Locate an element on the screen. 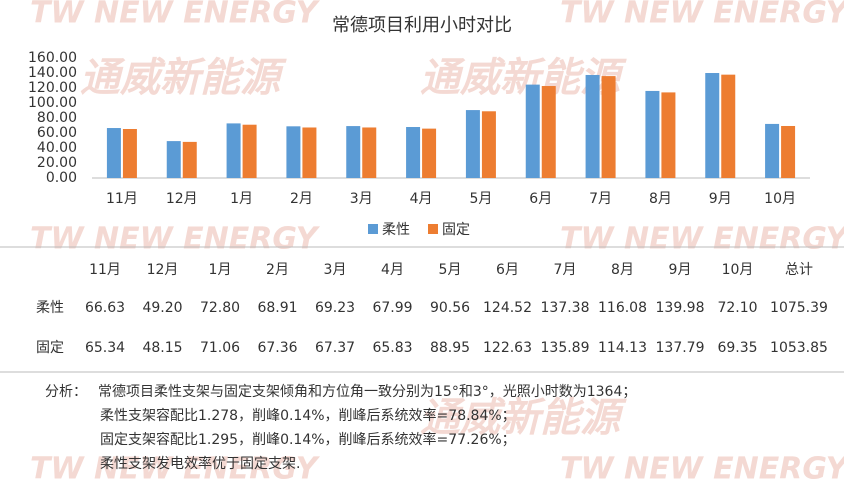  table-cell: 65.83 is located at coordinates (392, 348).